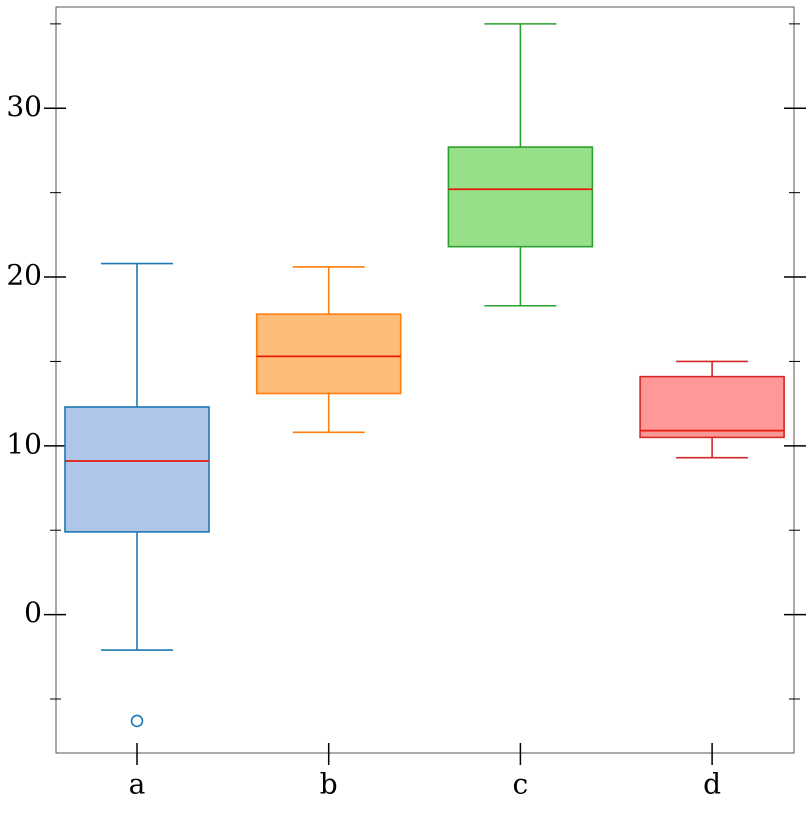  What do you see at coordinates (24, 443) in the screenshot?
I see `y-tick-label: 10` at bounding box center [24, 443].